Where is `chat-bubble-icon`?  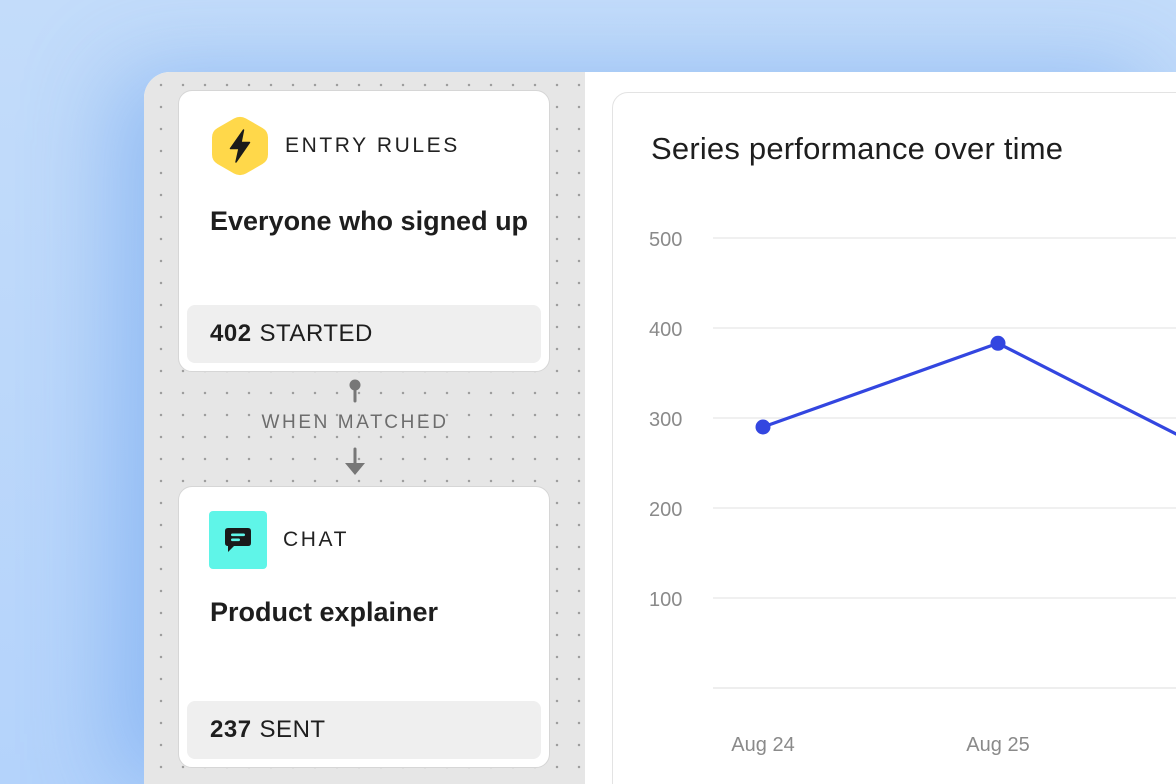 chat-bubble-icon is located at coordinates (238, 540).